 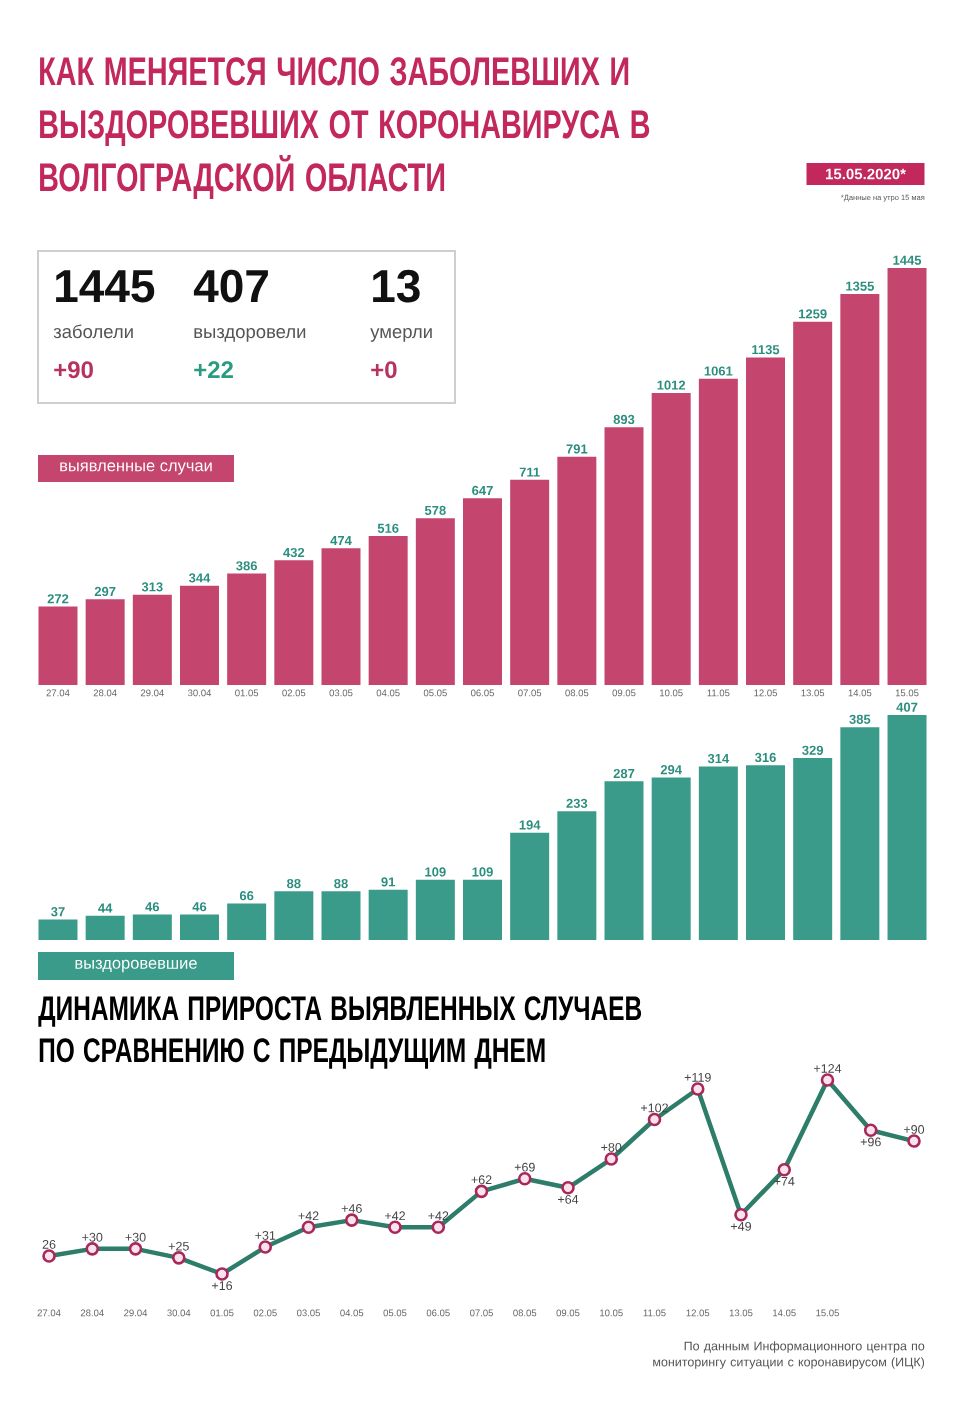 I want to click on data-label: +90, so click(x=73, y=370).